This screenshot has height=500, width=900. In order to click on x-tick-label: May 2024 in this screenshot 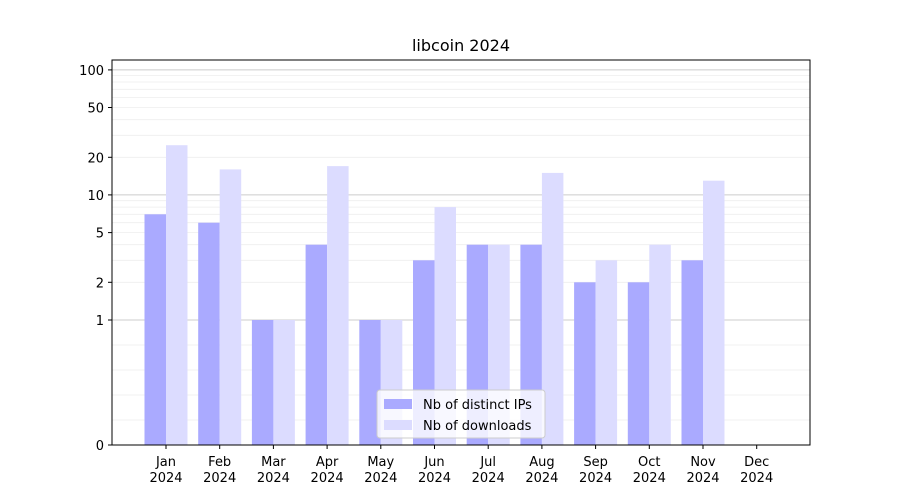, I will do `click(380, 470)`.